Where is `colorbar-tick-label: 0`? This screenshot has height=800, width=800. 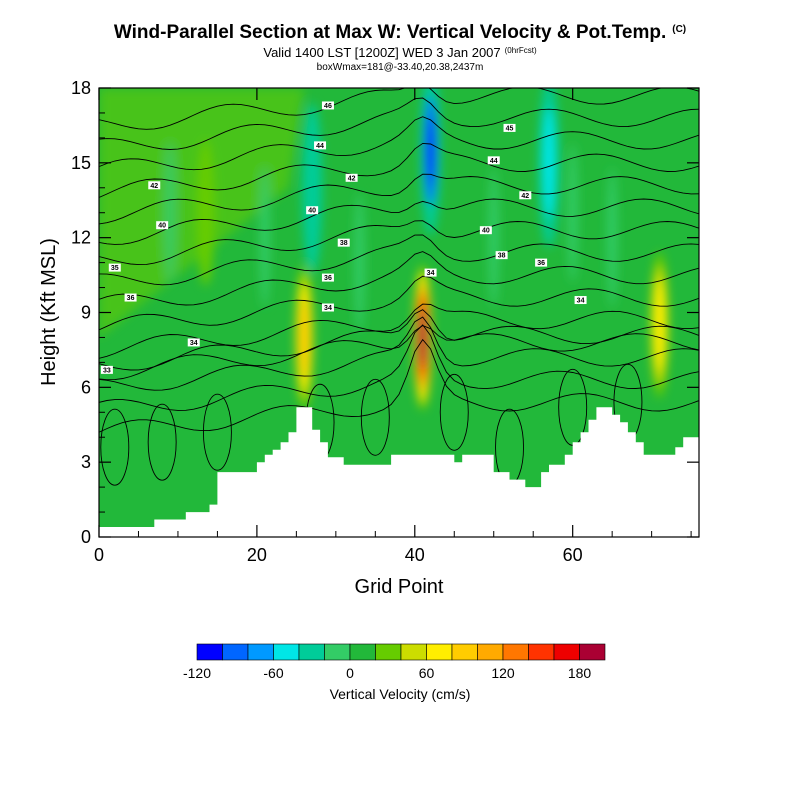 colorbar-tick-label: 0 is located at coordinates (350, 673).